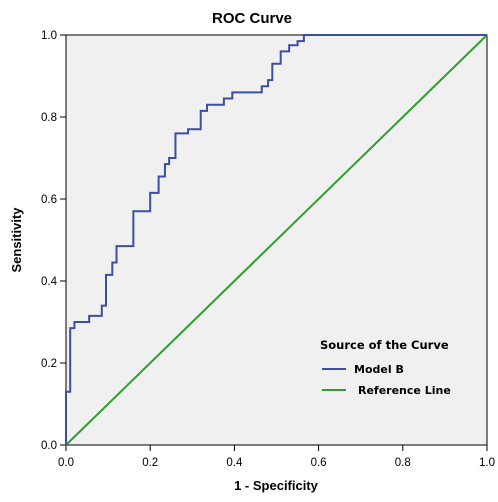  What do you see at coordinates (319, 463) in the screenshot?
I see `x-tick-label: 0.6` at bounding box center [319, 463].